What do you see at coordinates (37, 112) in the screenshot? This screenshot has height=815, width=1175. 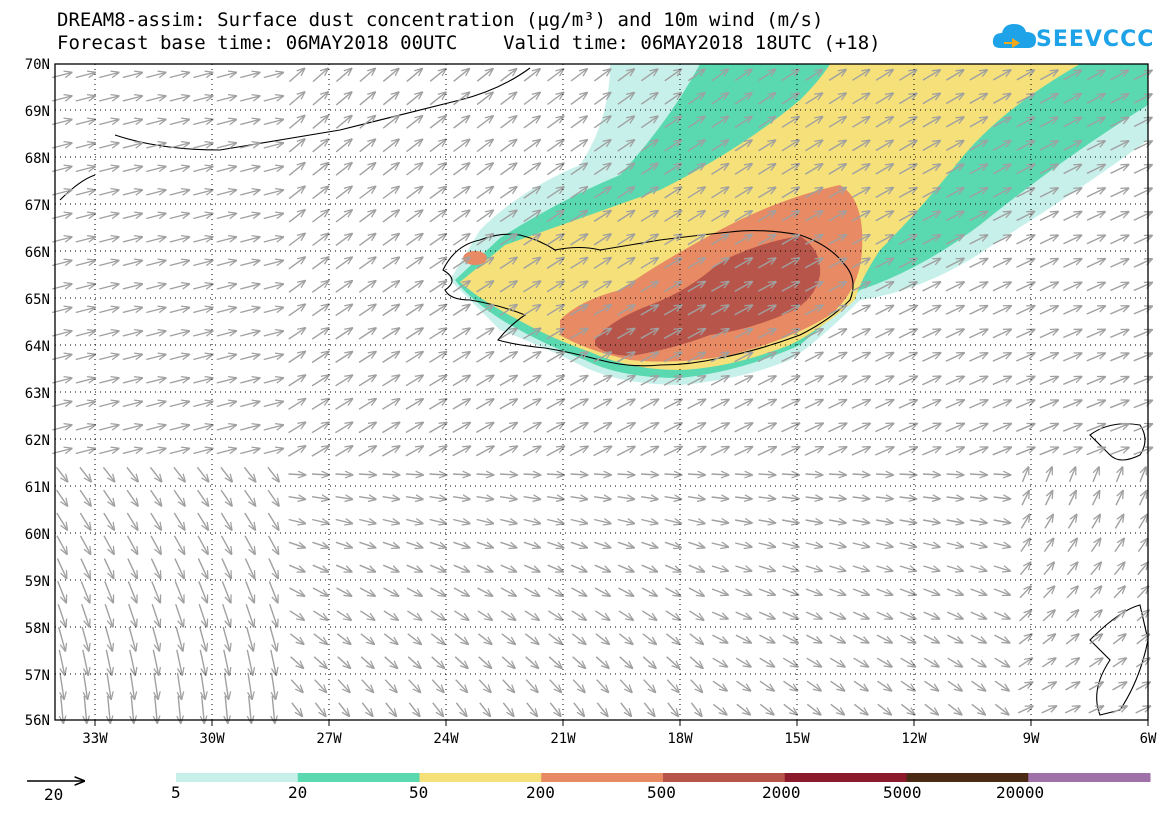 I see `lat-label: 69N` at bounding box center [37, 112].